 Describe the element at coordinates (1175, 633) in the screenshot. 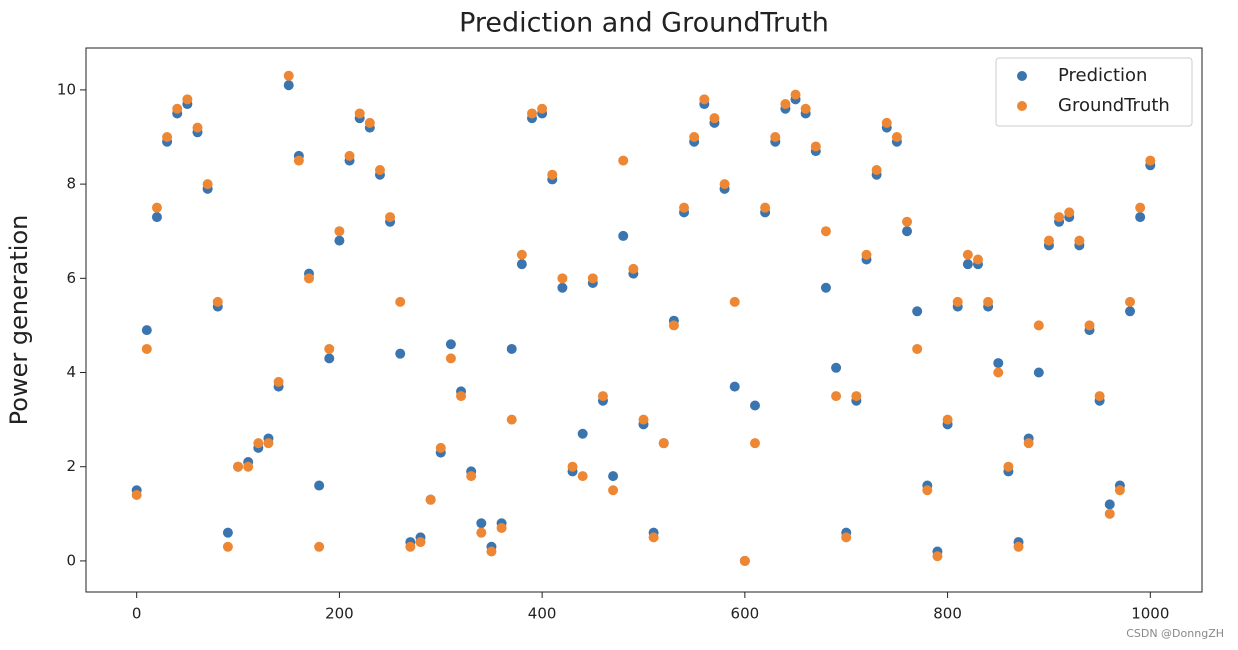

I see `watermark: CSDN @DonngZH` at that location.